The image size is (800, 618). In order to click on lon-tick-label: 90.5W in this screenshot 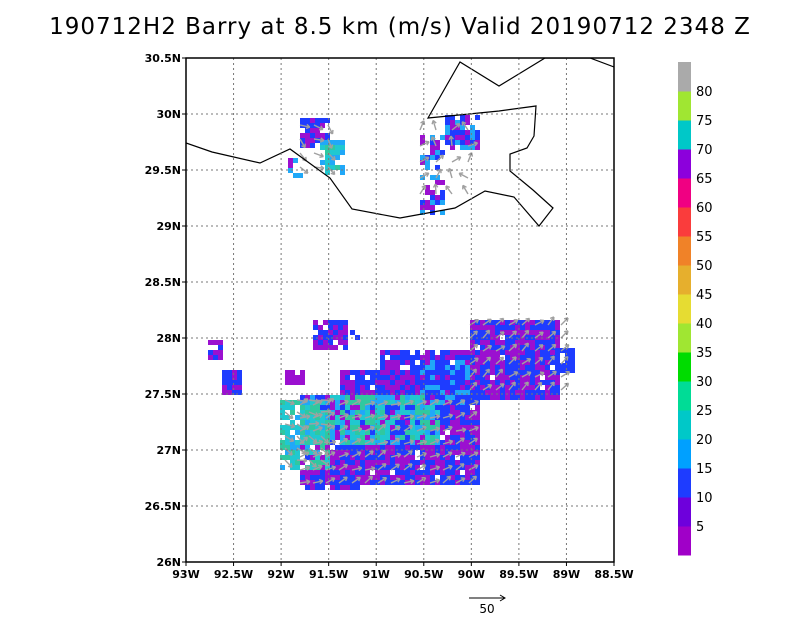, I will do `click(423, 574)`.